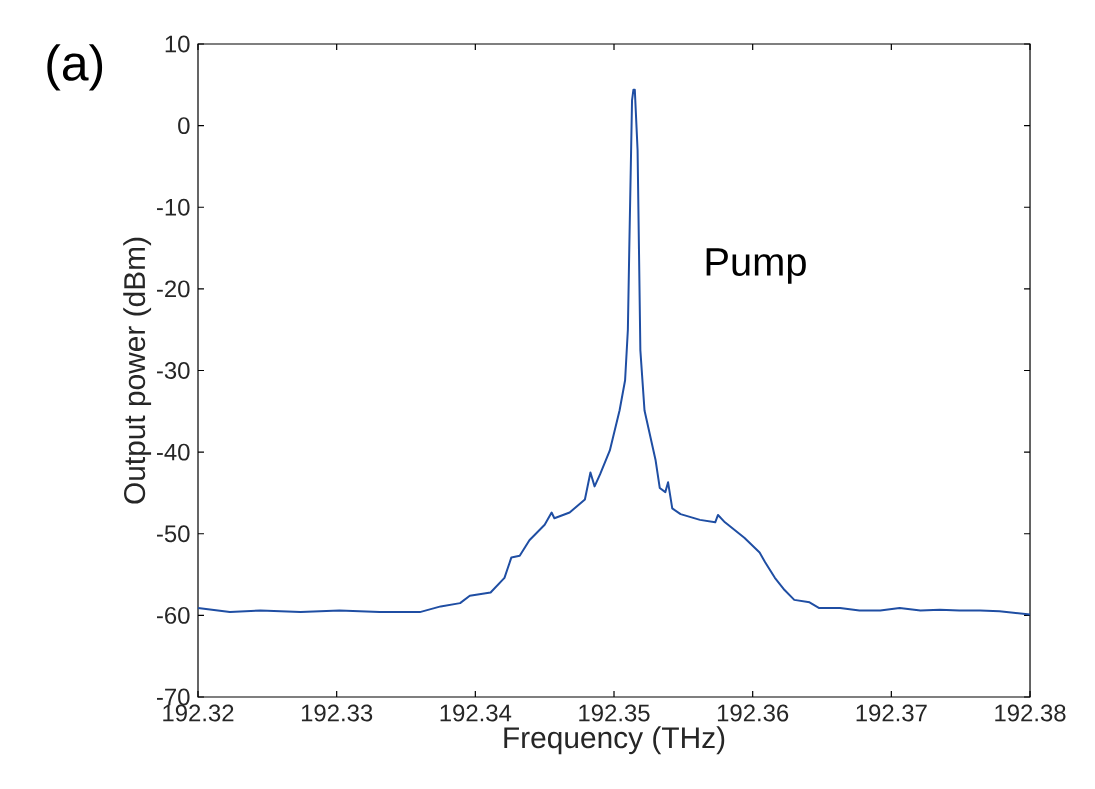 This screenshot has width=1095, height=789. What do you see at coordinates (476, 713) in the screenshot?
I see `x-tick-label: 192.34` at bounding box center [476, 713].